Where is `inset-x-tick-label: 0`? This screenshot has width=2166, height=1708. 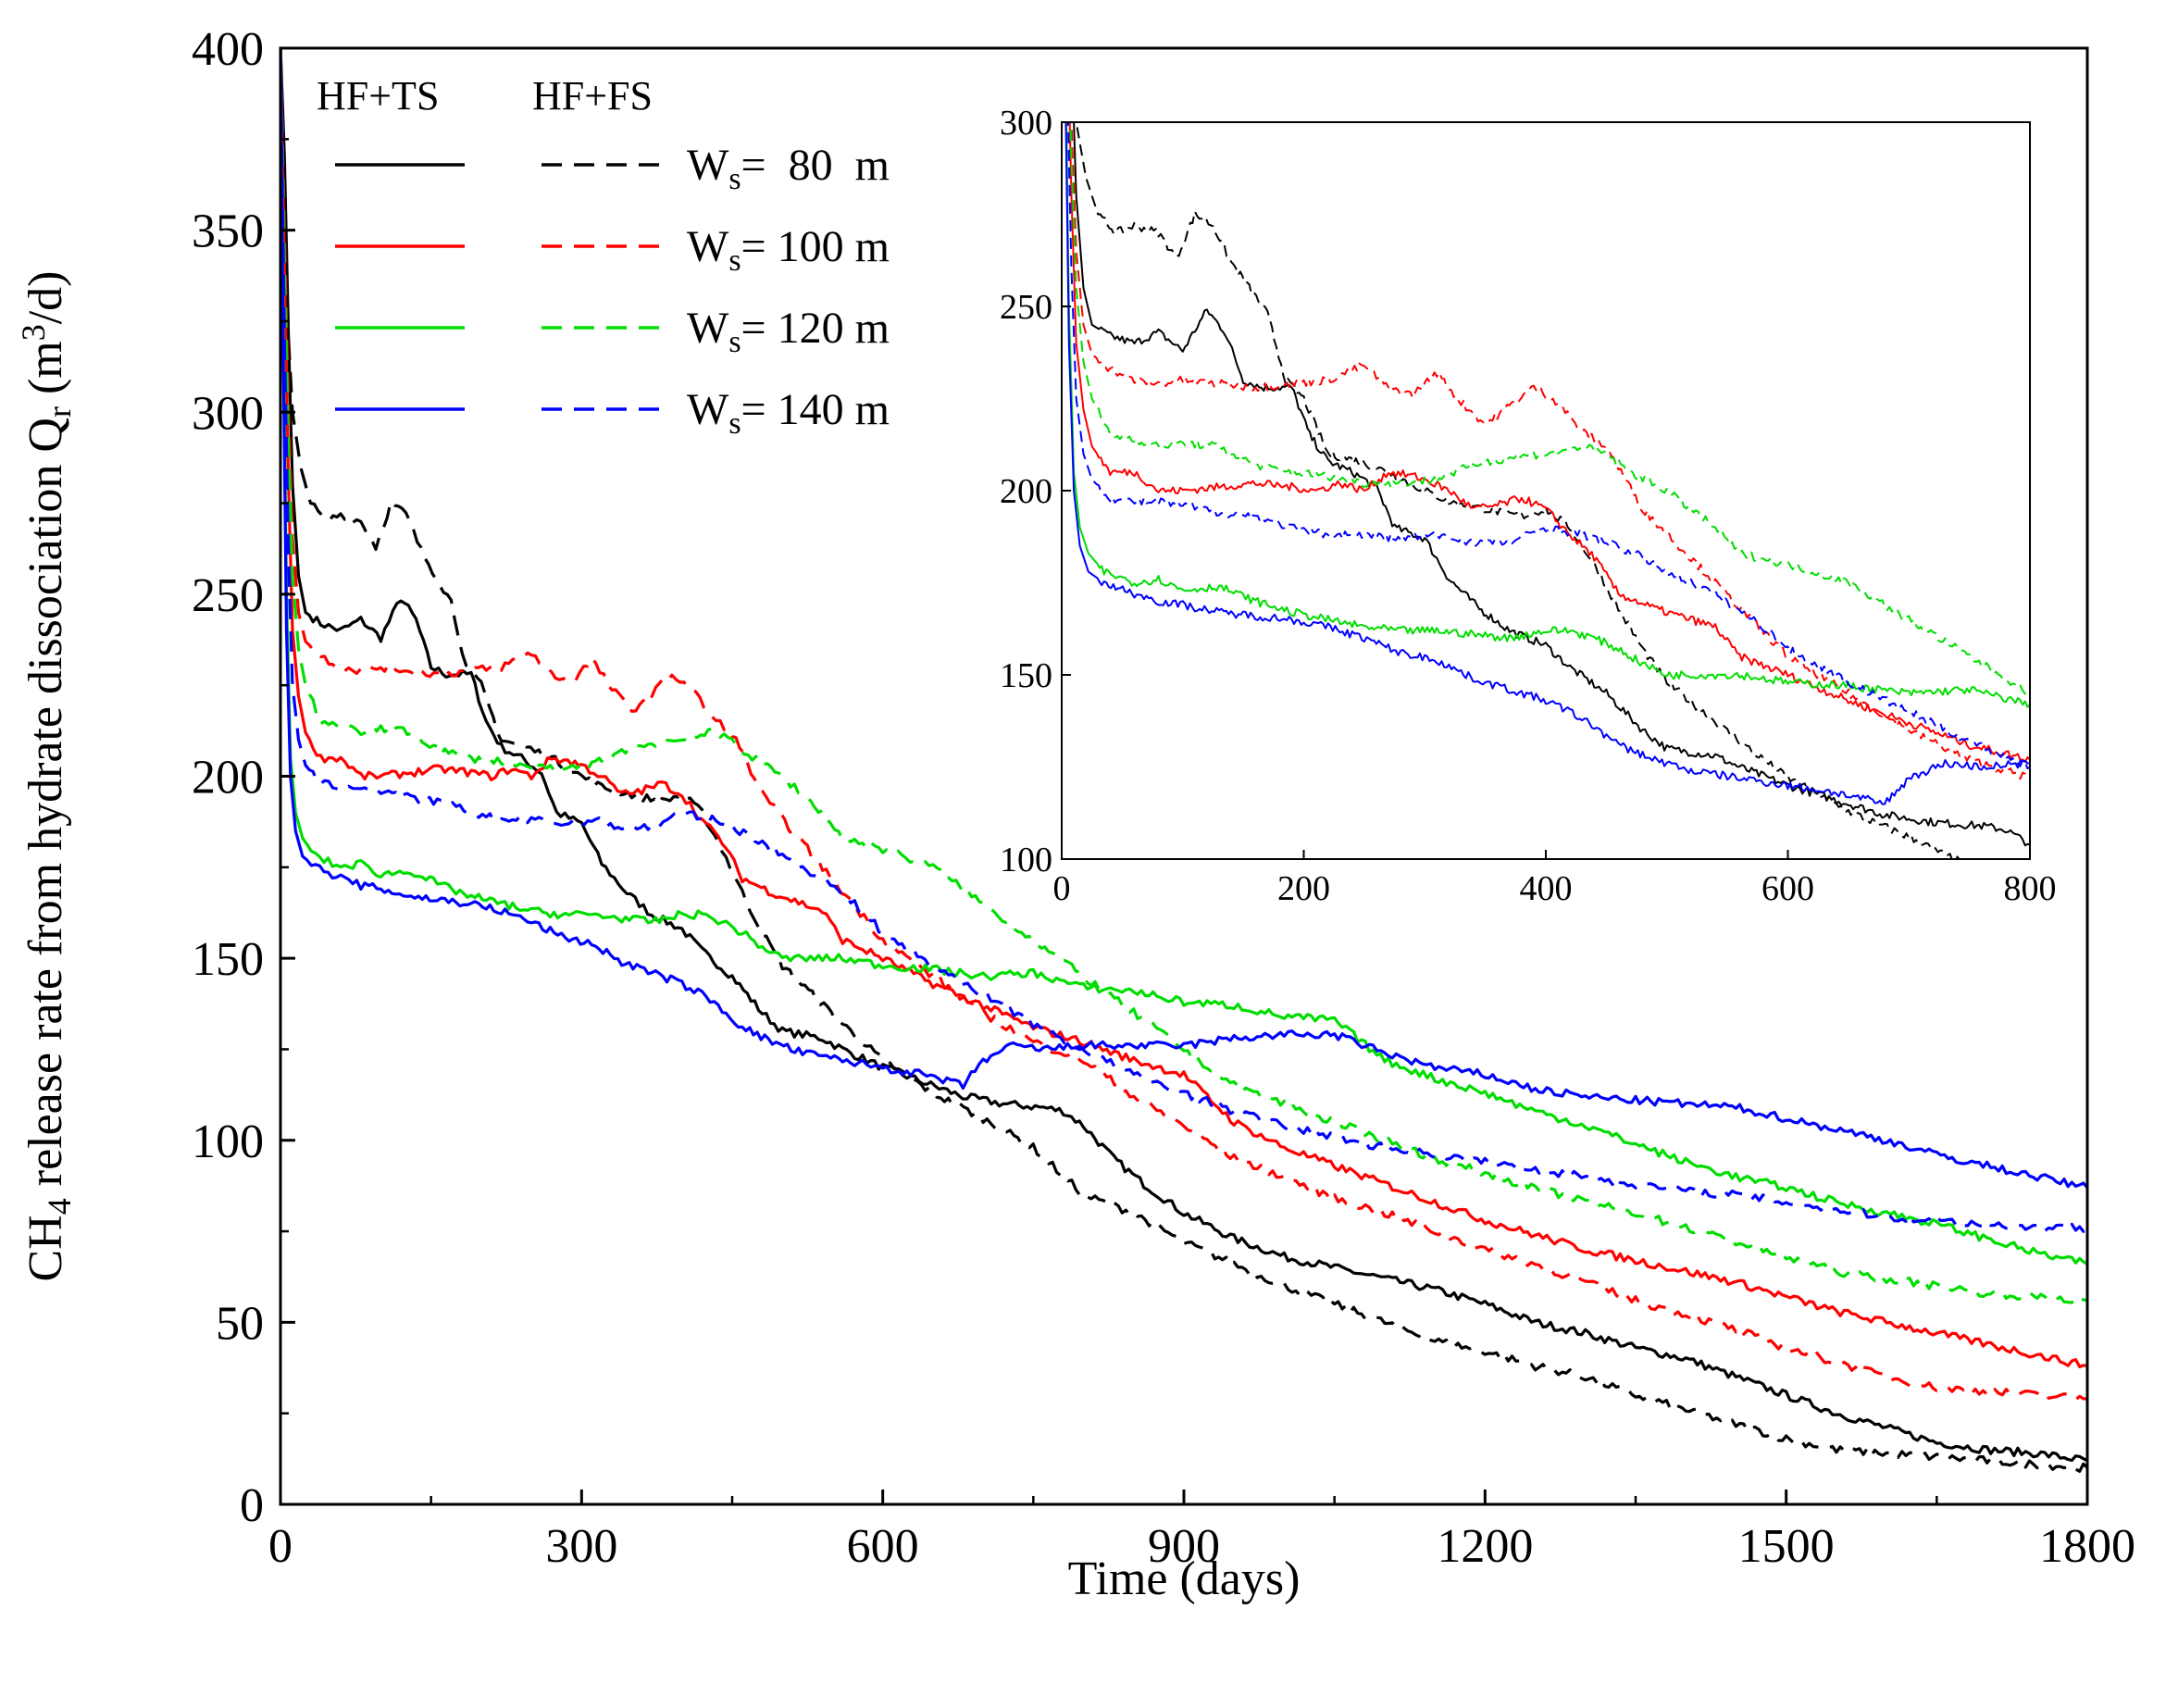
inset-x-tick-label: 0 is located at coordinates (1062, 888).